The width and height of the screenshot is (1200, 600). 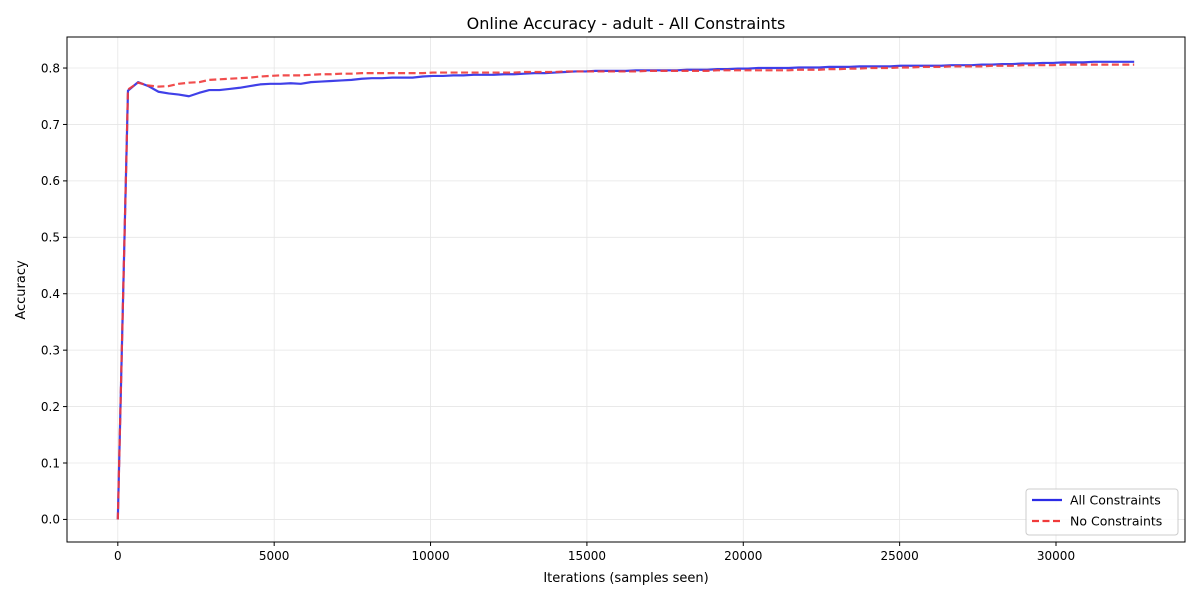 I want to click on x-tick-label: 25000, so click(x=900, y=556).